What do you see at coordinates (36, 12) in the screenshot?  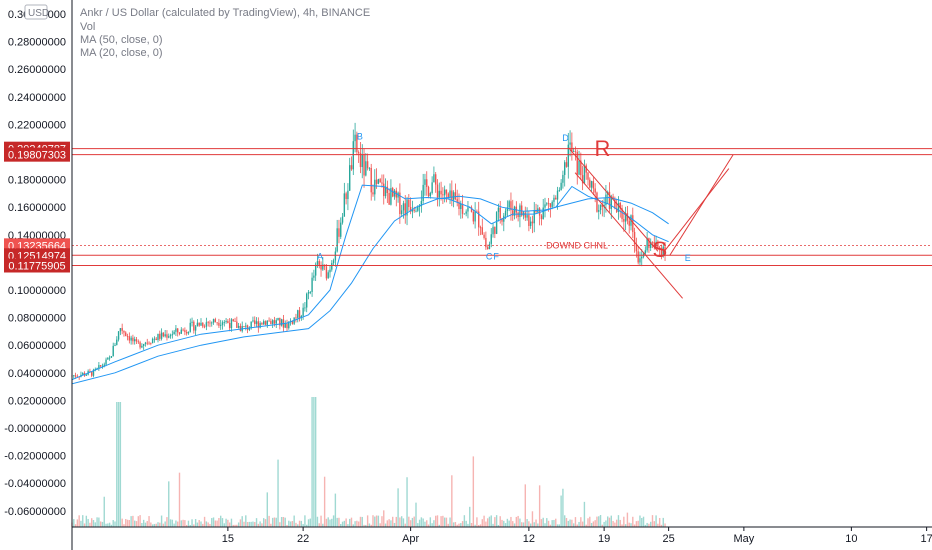 I see `currency-badge` at bounding box center [36, 12].